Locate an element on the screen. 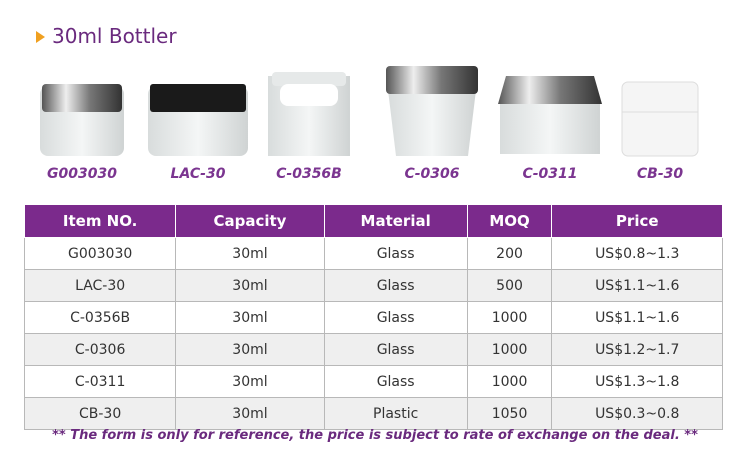 This screenshot has height=457, width=750. table-cell: US$1.3~1.8 is located at coordinates (637, 381).